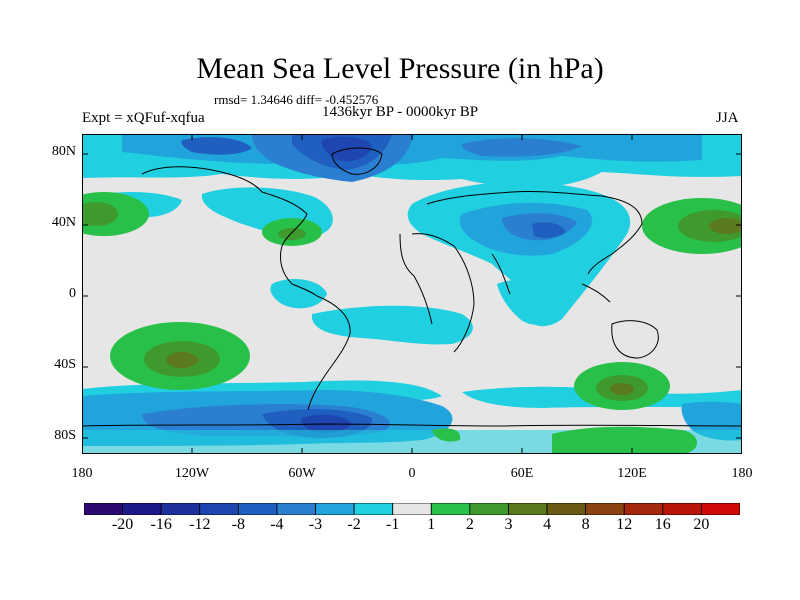  Describe the element at coordinates (624, 524) in the screenshot. I see `colorbar-label: 12` at that location.